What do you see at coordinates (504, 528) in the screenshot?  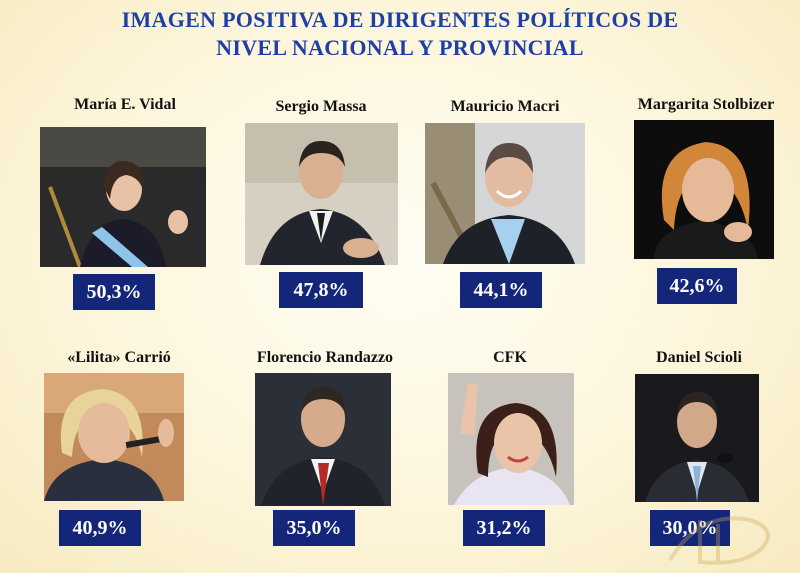 I see `percentage-badge: 31,2%` at bounding box center [504, 528].